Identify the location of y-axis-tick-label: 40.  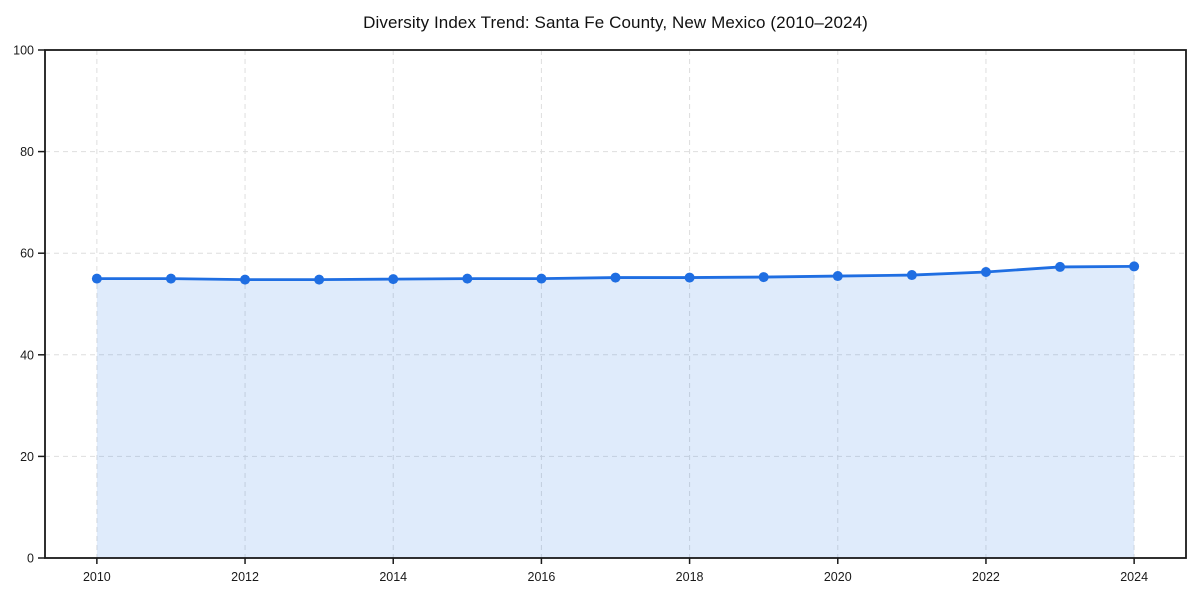
(27, 355).